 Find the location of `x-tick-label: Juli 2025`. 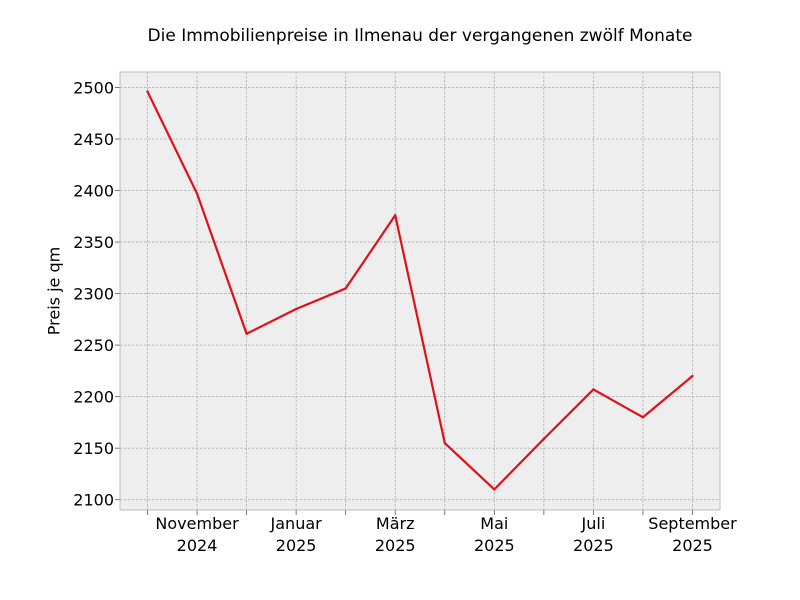

x-tick-label: Juli 2025 is located at coordinates (593, 534).